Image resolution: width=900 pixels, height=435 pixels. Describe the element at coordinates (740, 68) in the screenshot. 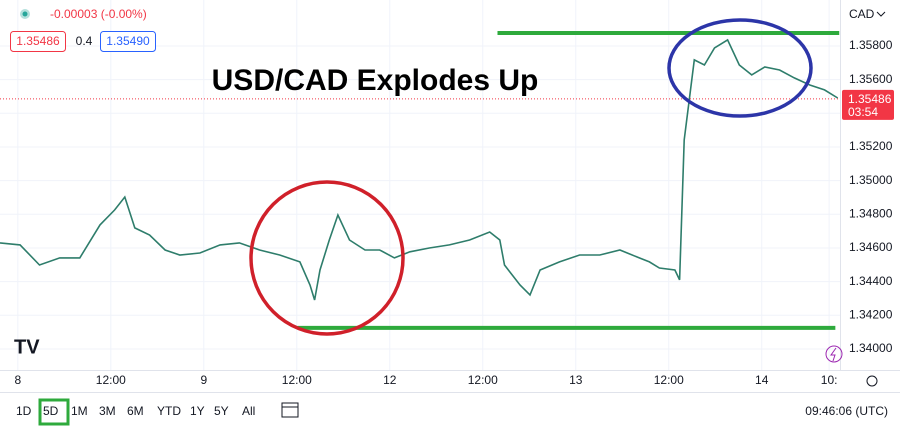

I see `blue-circle` at that location.